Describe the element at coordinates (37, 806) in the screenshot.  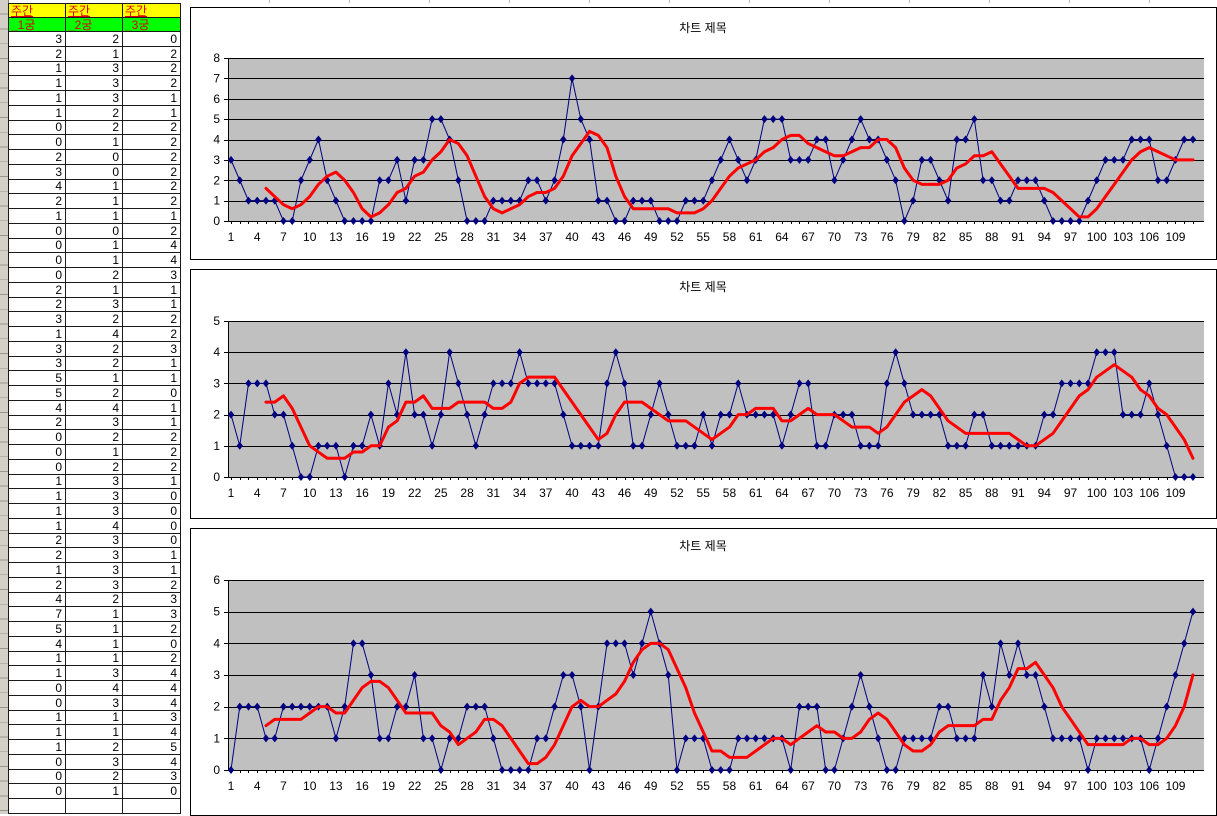
I see `table-cell` at that location.